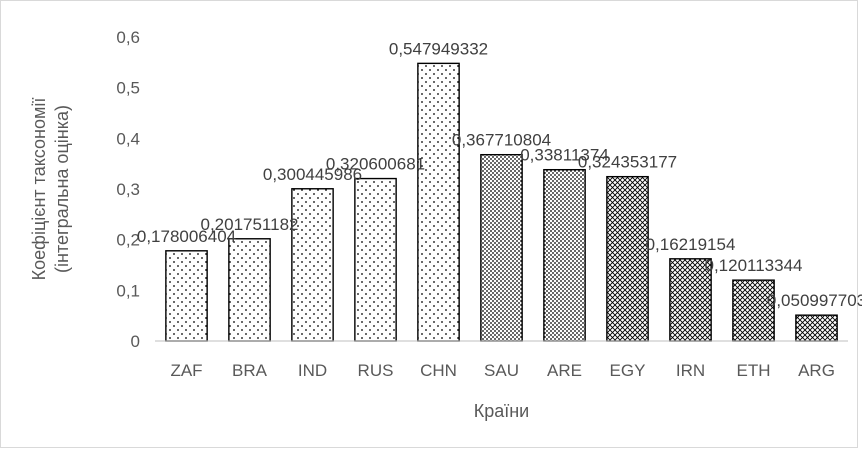 Image resolution: width=862 pixels, height=452 pixels. Describe the element at coordinates (128, 290) in the screenshot. I see `y-tick-label: 0,1` at that location.